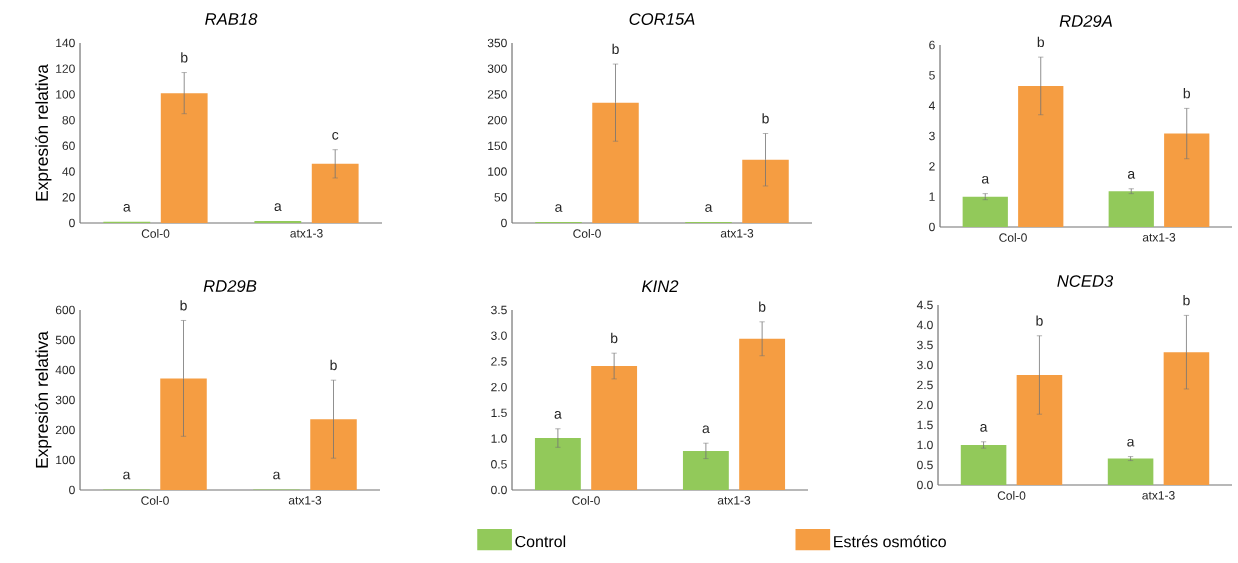  I want to click on legend-label: Estrés osmótico, so click(890, 541).